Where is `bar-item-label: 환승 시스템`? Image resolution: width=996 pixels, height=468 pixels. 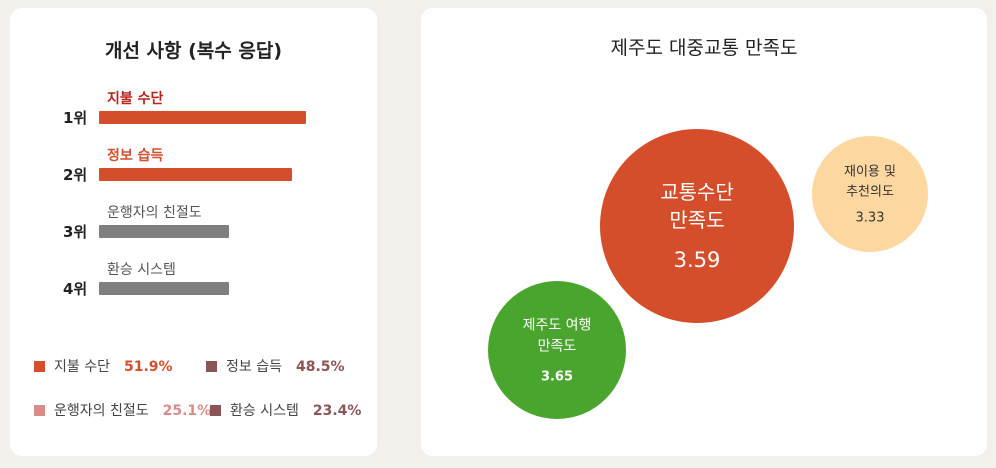
bar-item-label: 환승 시스템 is located at coordinates (141, 270).